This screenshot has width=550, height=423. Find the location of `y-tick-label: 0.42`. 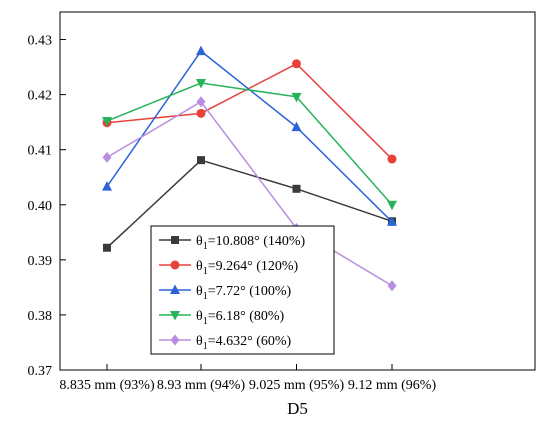

y-tick-label: 0.42 is located at coordinates (40, 96).